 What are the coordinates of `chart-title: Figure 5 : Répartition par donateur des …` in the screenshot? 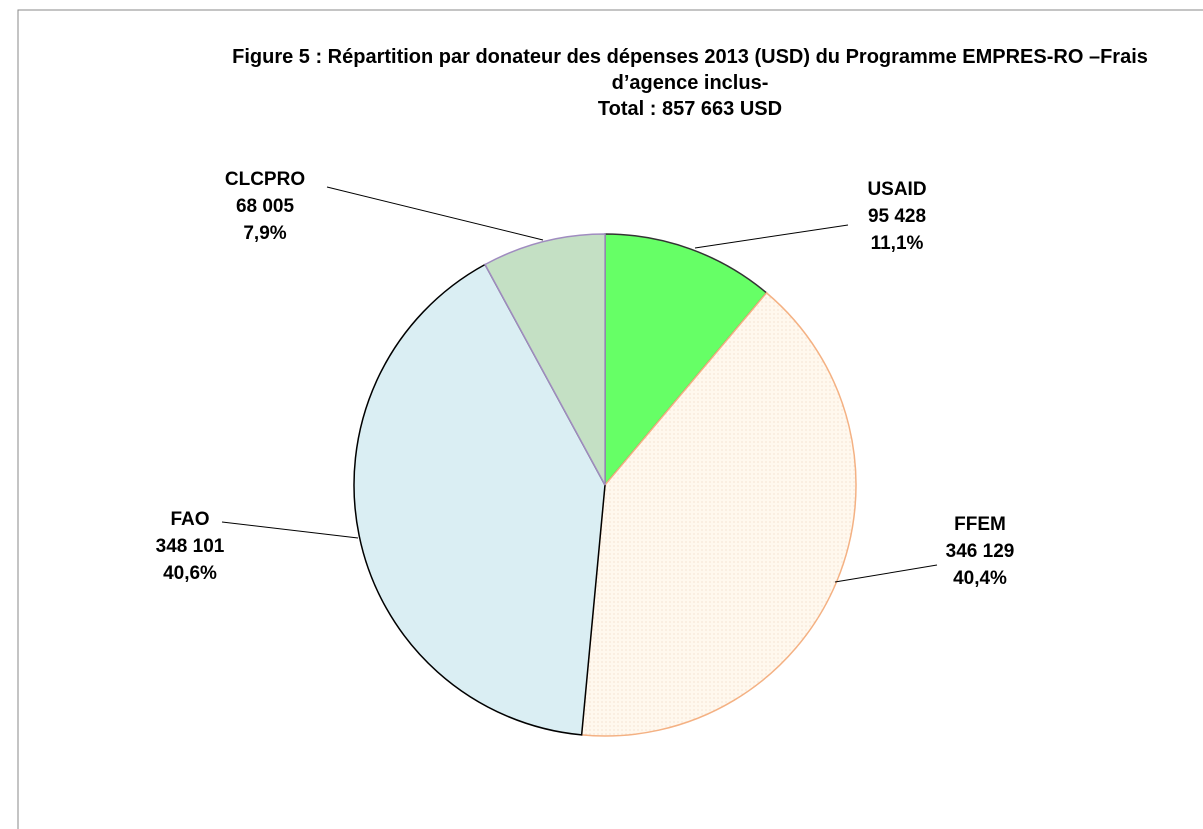 It's located at (690, 70).